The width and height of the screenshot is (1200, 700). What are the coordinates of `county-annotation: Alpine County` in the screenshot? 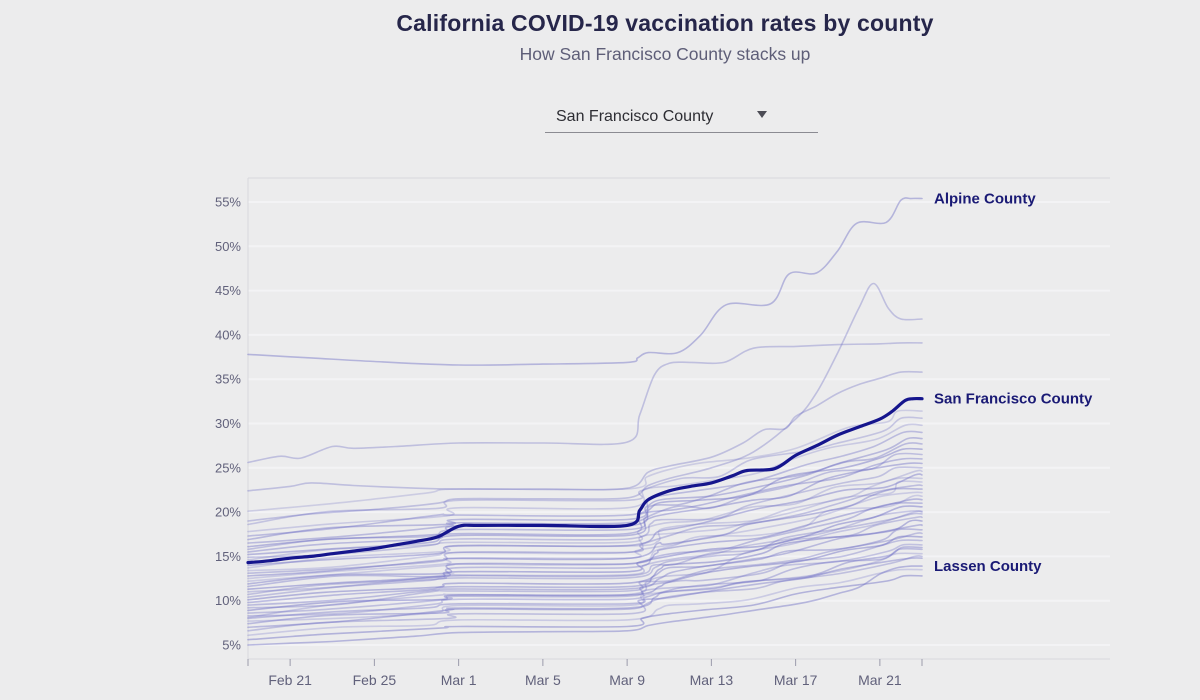 It's located at (985, 198).